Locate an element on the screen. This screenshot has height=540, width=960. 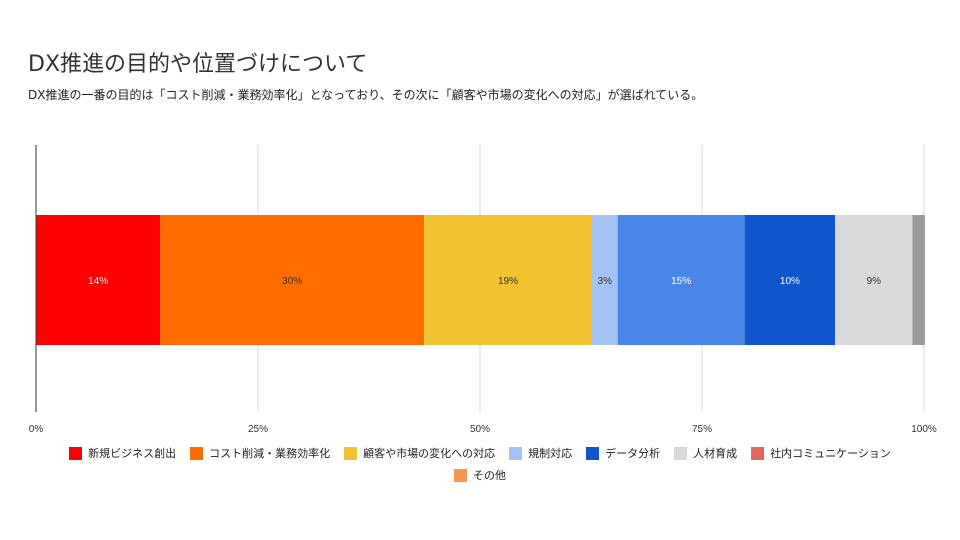
x-tick-label: 0% is located at coordinates (36, 429).